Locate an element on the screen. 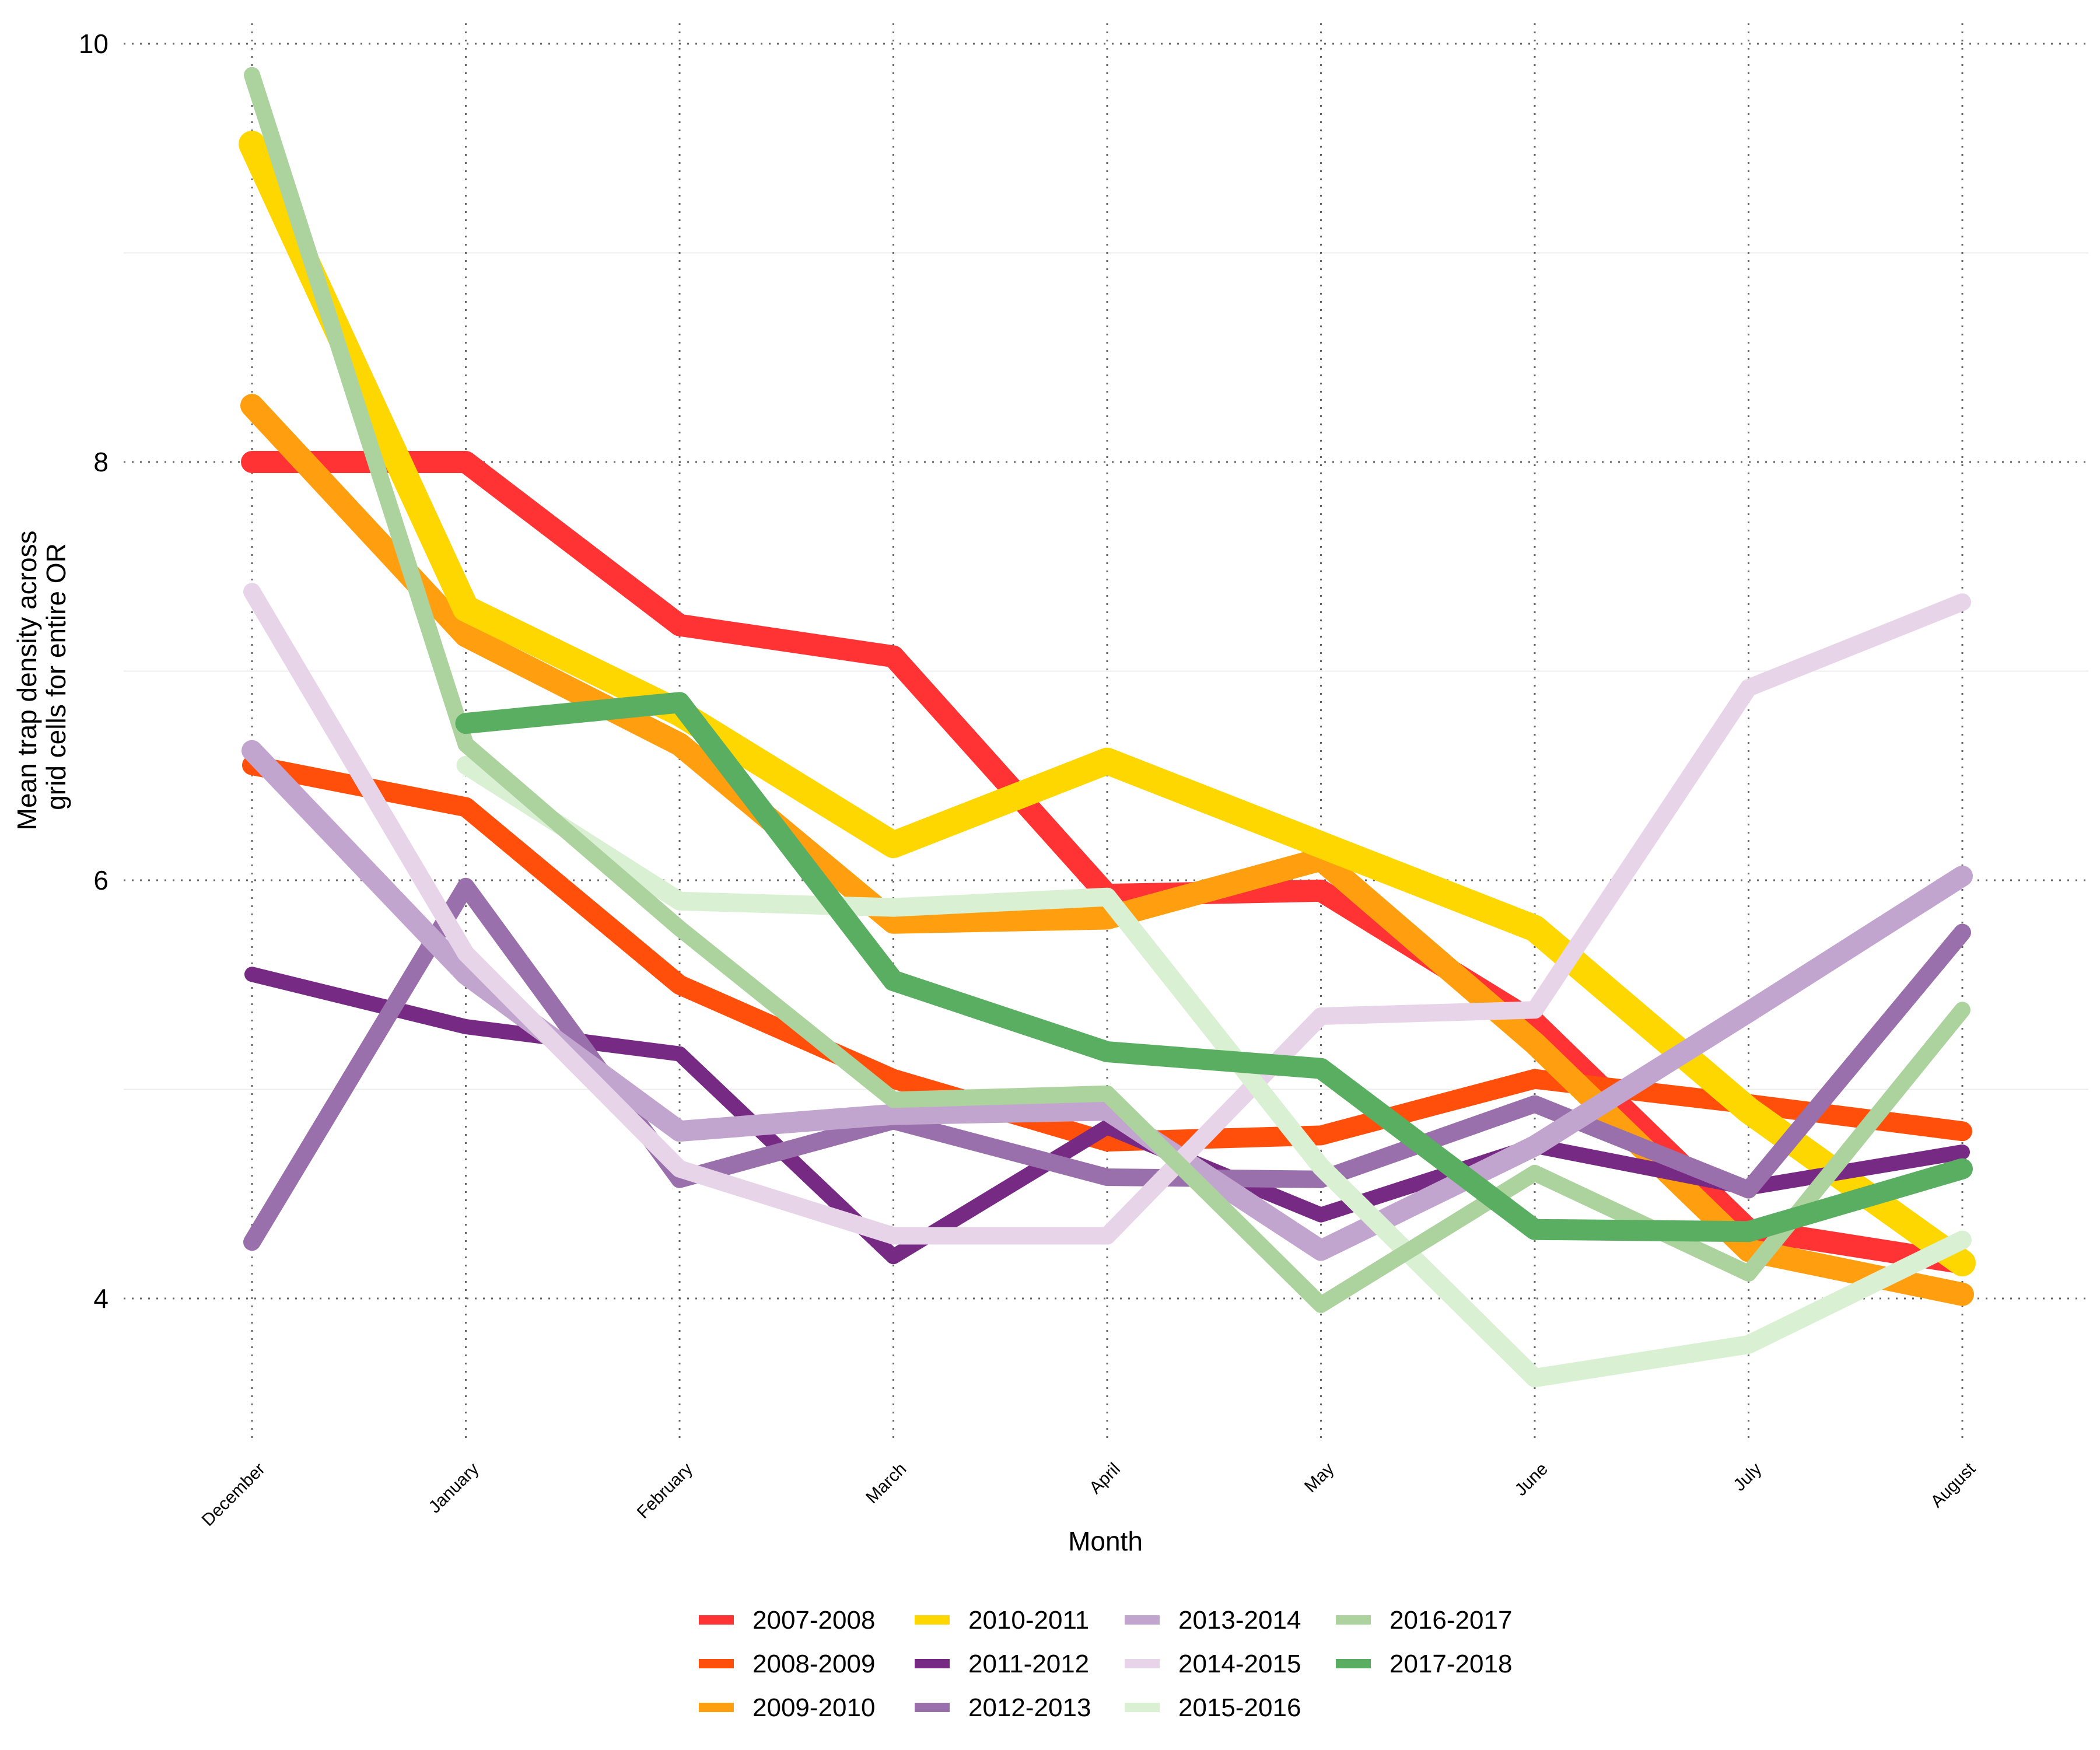 The height and width of the screenshot is (1750, 2100). legend-label-2017-2018: 2017-2018 is located at coordinates (1451, 1664).